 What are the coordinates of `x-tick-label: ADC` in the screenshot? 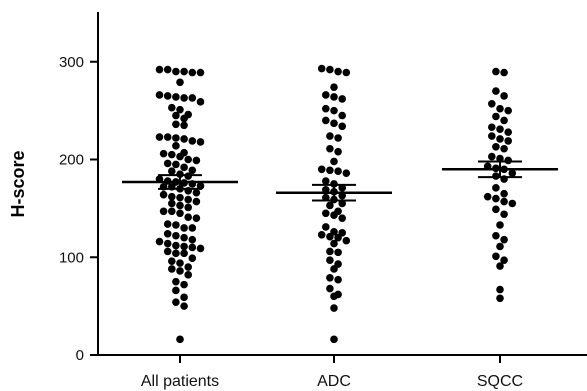 It's located at (334, 381).